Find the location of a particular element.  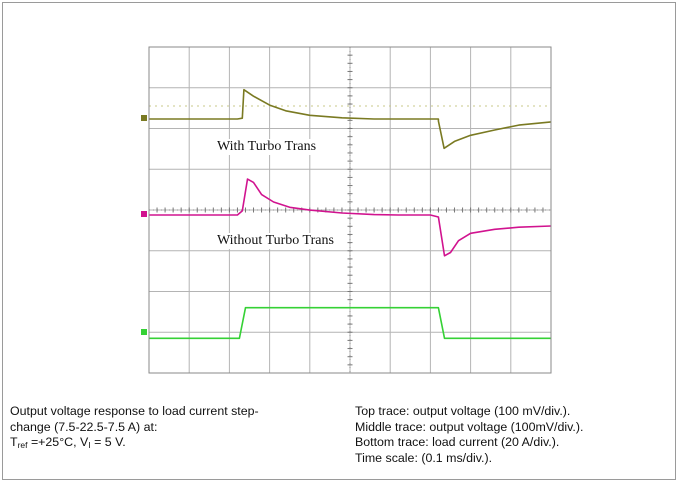

caption-t-subscript: ref is located at coordinates (22, 445).